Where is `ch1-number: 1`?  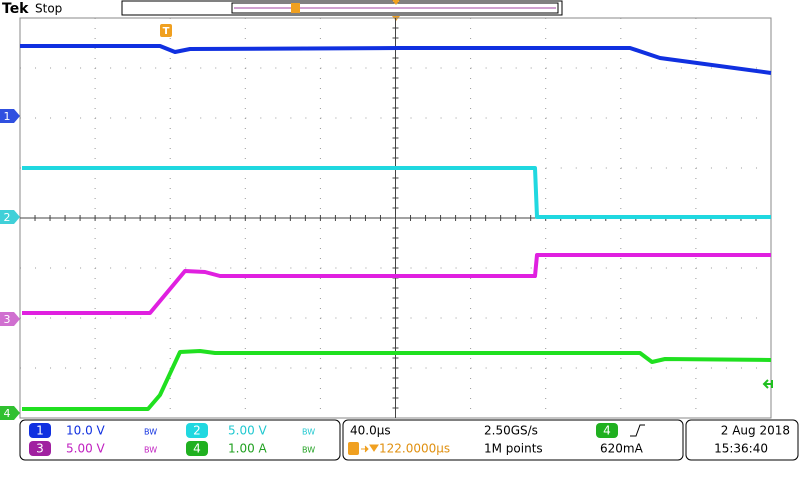
ch1-number: 1 is located at coordinates (40, 431).